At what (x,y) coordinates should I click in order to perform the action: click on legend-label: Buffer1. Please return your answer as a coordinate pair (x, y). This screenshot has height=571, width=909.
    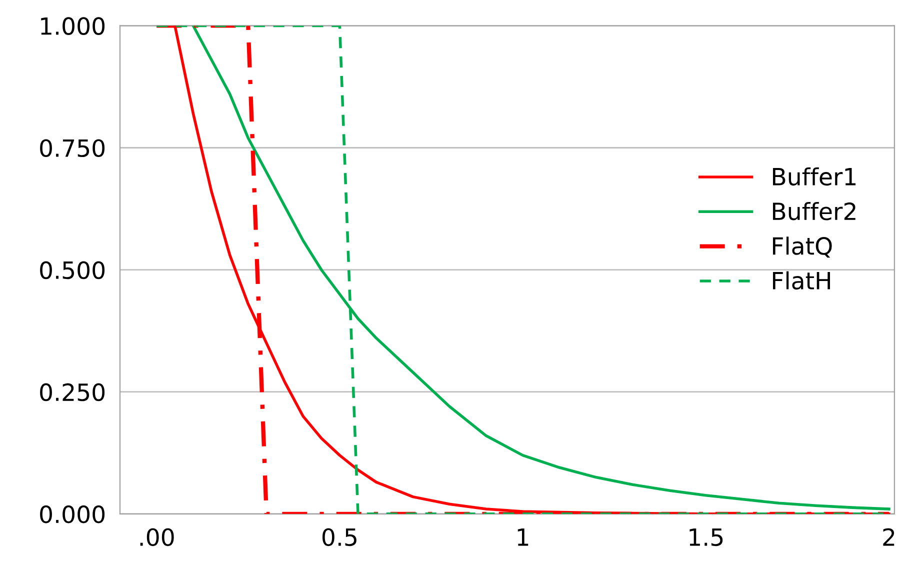
    Looking at the image, I should click on (814, 176).